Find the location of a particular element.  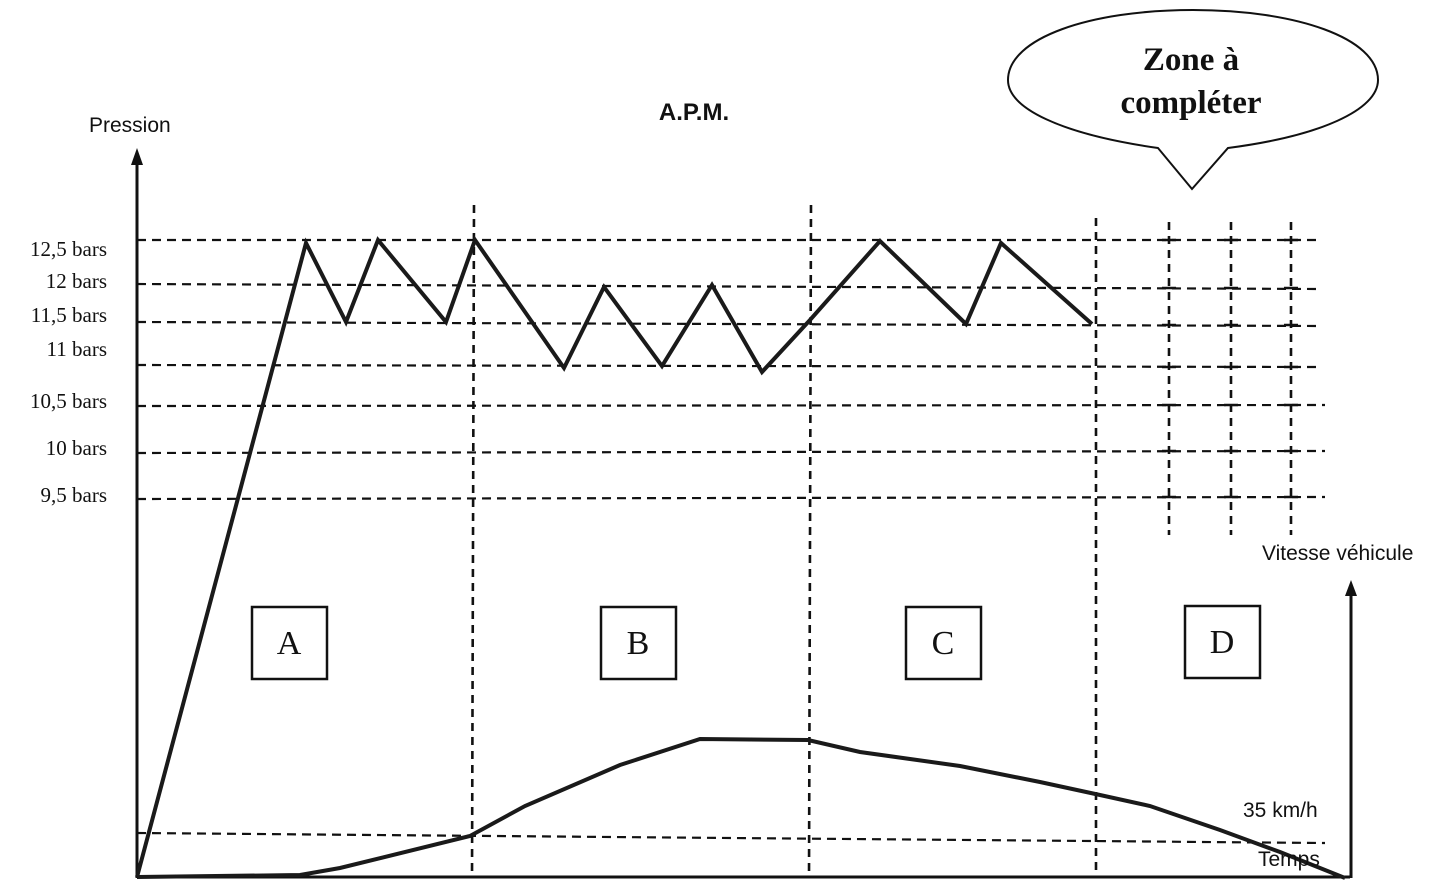

phase-label-a: A is located at coordinates (289, 643).